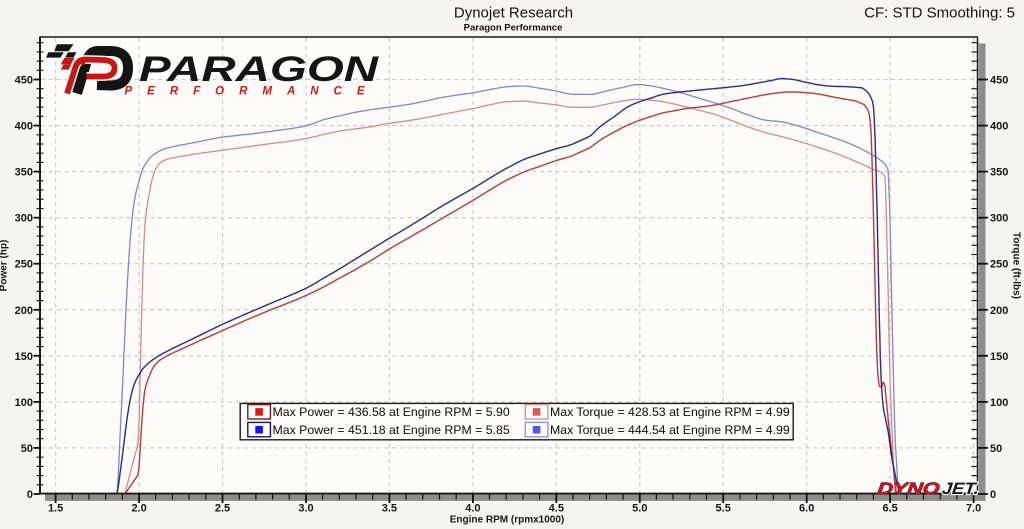 The image size is (1024, 529). I want to click on svg-text:Max Power = 451.18 at Engine R: Max Power = 451.18 at Engine RPM = 5.85, so click(391, 430).